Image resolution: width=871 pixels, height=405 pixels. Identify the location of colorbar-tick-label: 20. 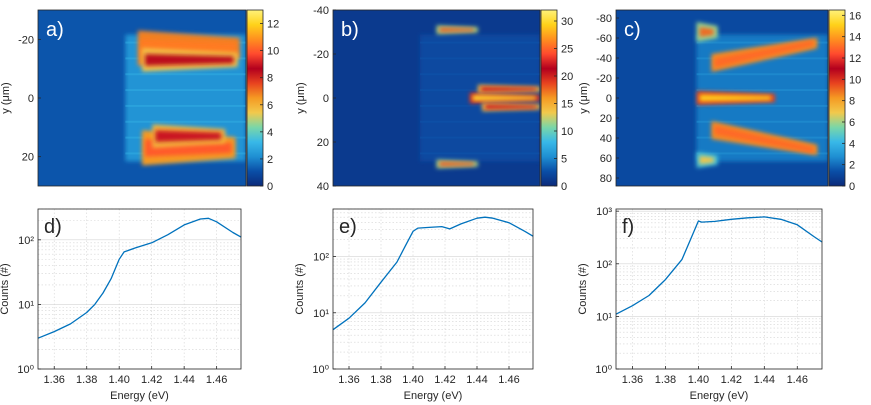
(567, 77).